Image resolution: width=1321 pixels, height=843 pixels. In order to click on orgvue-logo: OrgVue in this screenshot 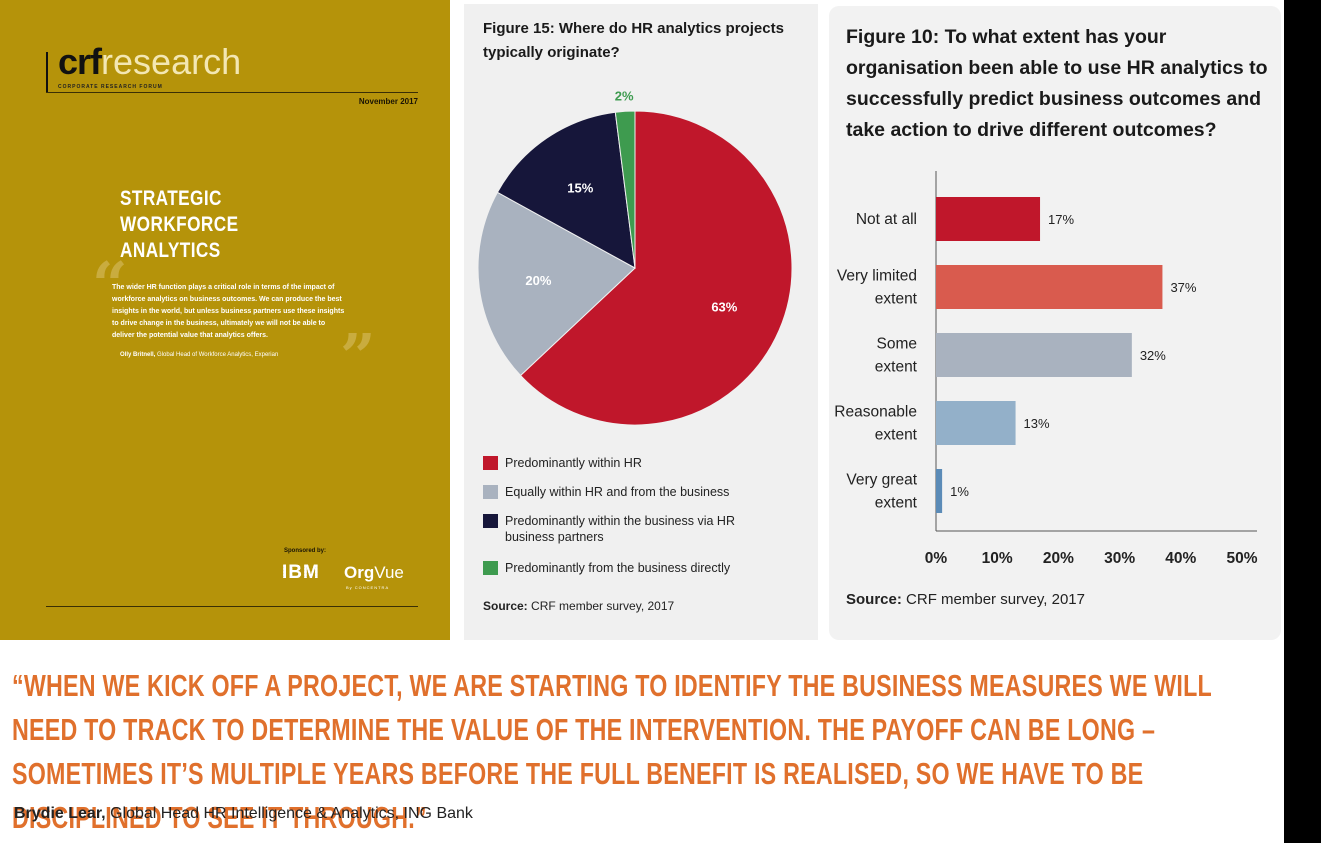, I will do `click(374, 573)`.